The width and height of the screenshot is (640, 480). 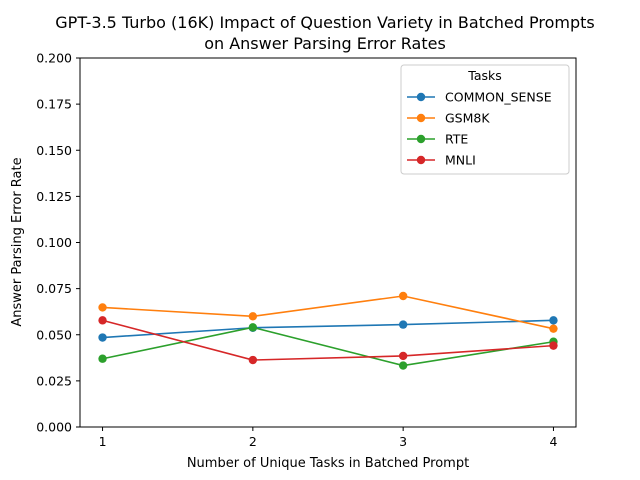 I want to click on legend-title: Tasks, so click(x=484, y=75).